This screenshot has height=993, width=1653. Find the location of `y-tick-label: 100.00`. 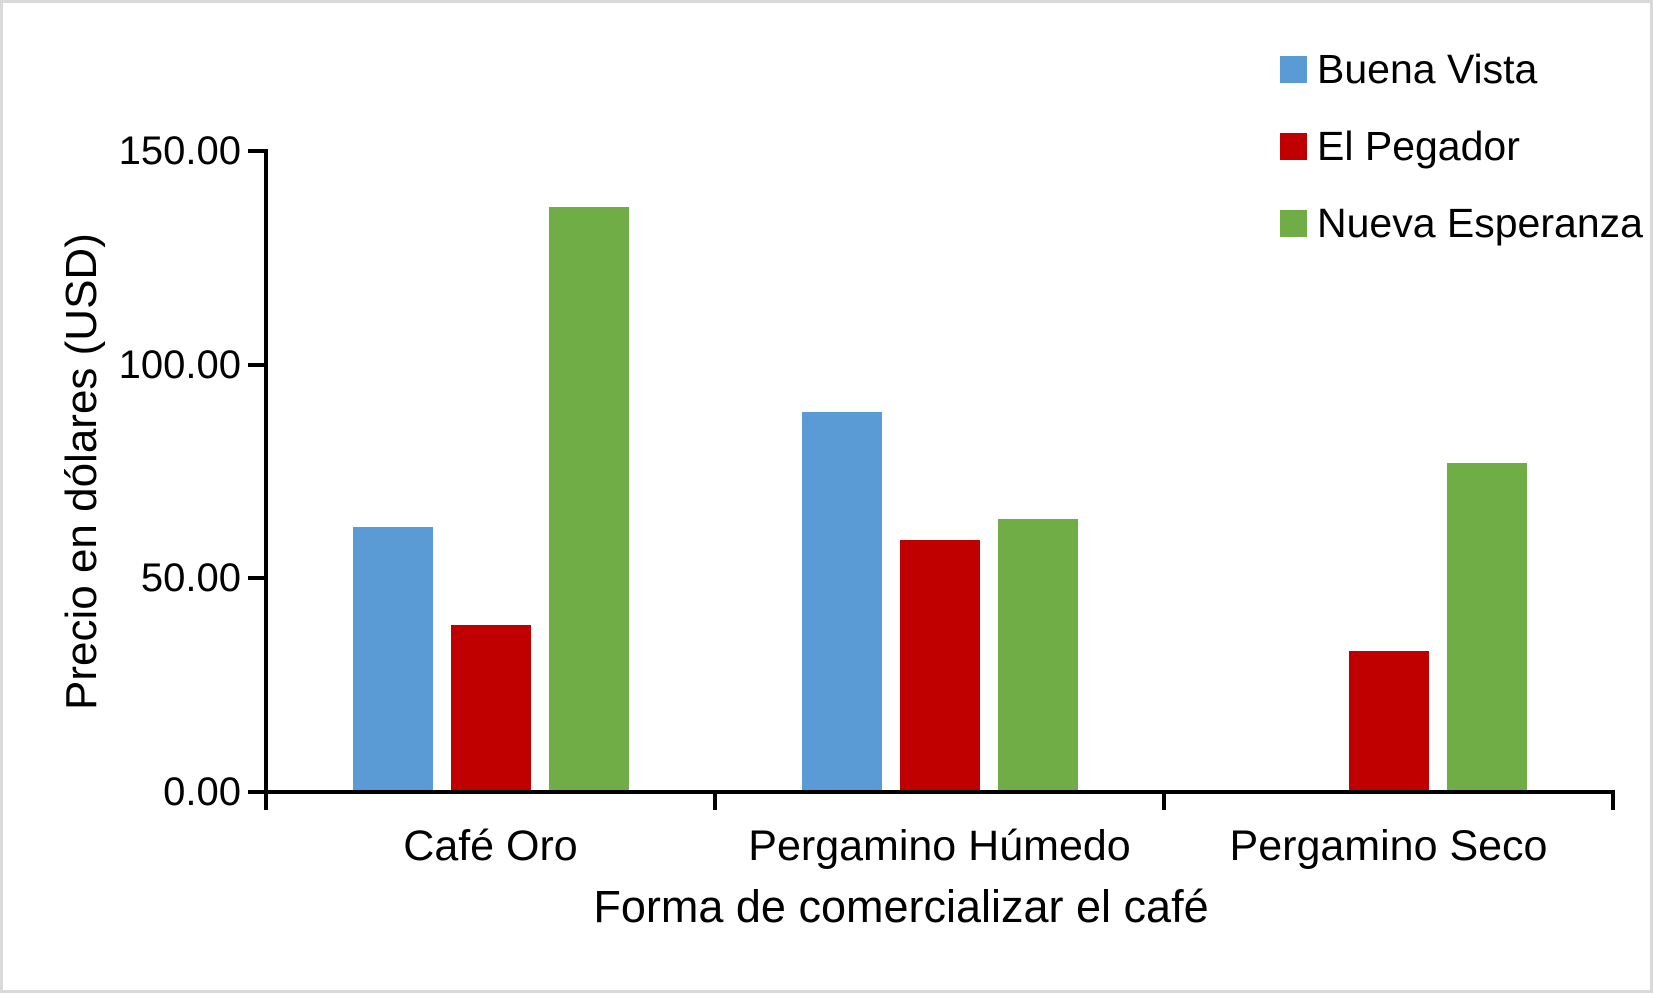

y-tick-label: 100.00 is located at coordinates (179, 364).